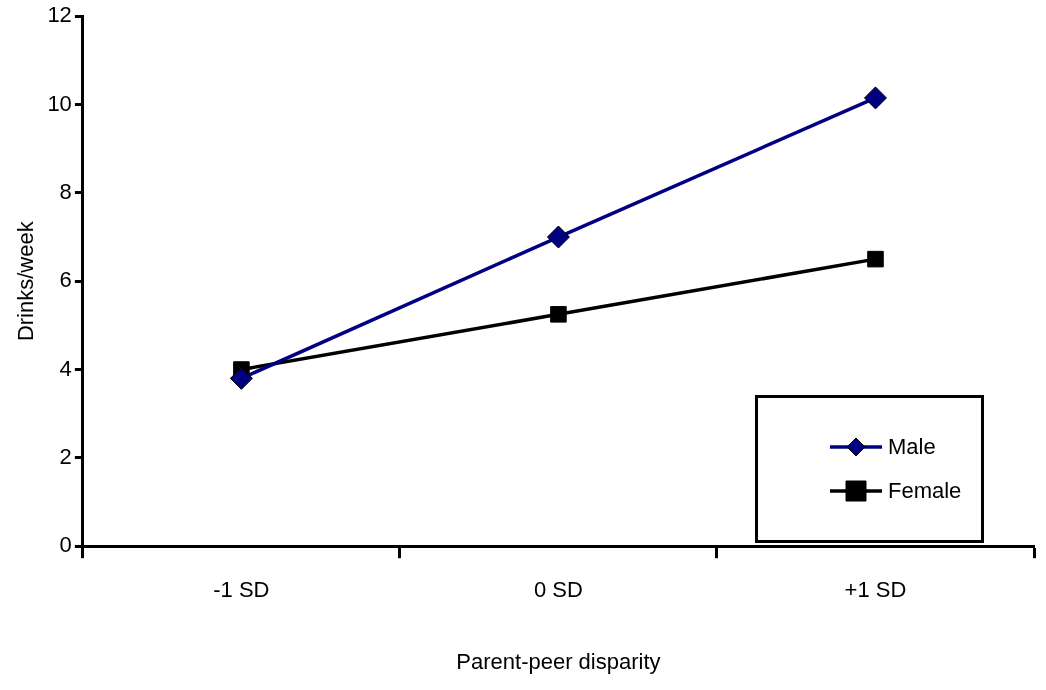 This screenshot has width=1046, height=690. What do you see at coordinates (65, 545) in the screenshot?
I see `y-tick-label: 0` at bounding box center [65, 545].